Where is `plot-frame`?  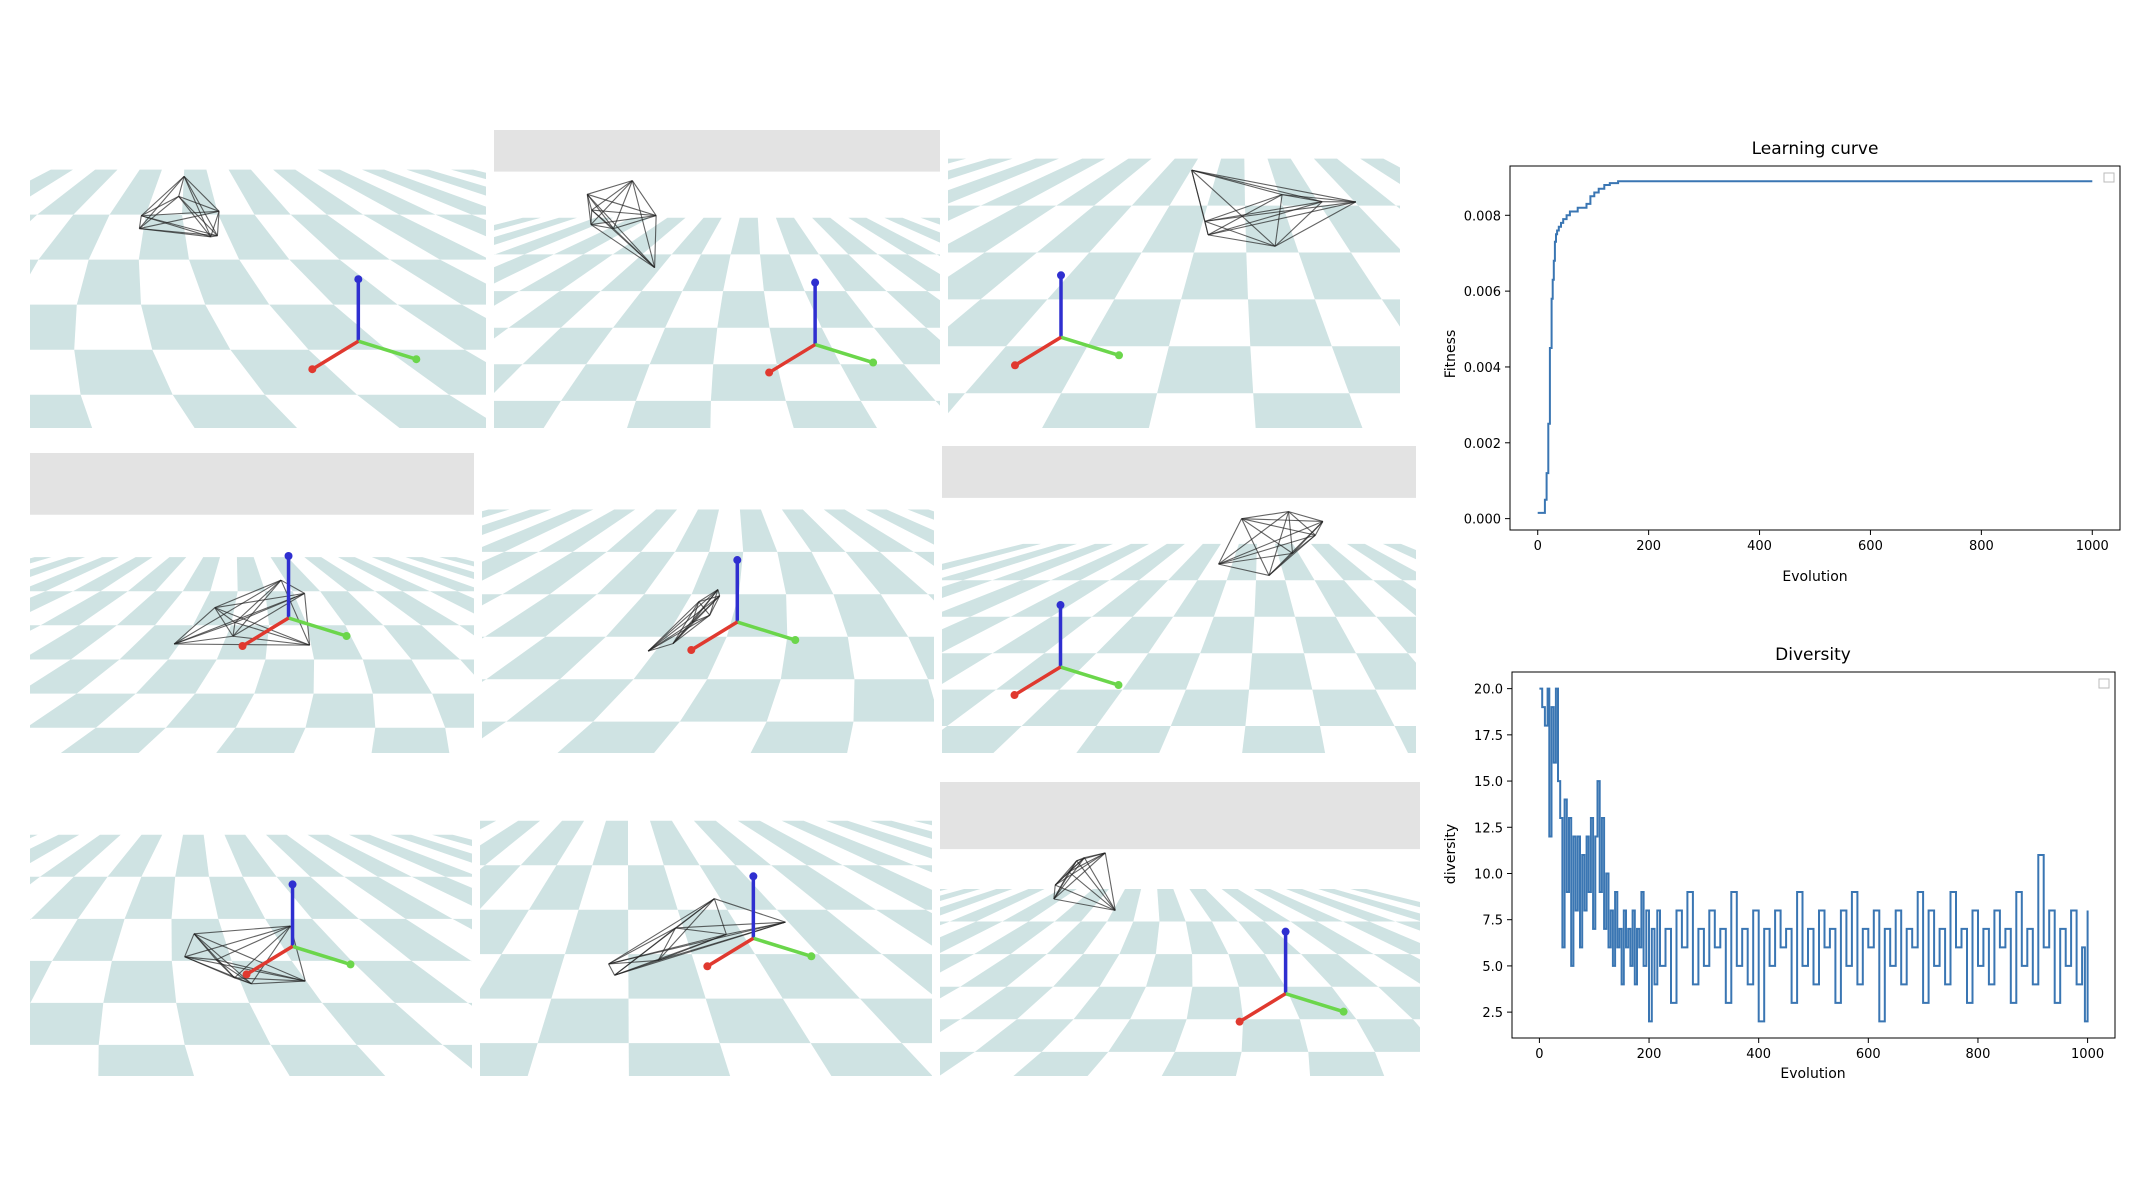 plot-frame is located at coordinates (1815, 348).